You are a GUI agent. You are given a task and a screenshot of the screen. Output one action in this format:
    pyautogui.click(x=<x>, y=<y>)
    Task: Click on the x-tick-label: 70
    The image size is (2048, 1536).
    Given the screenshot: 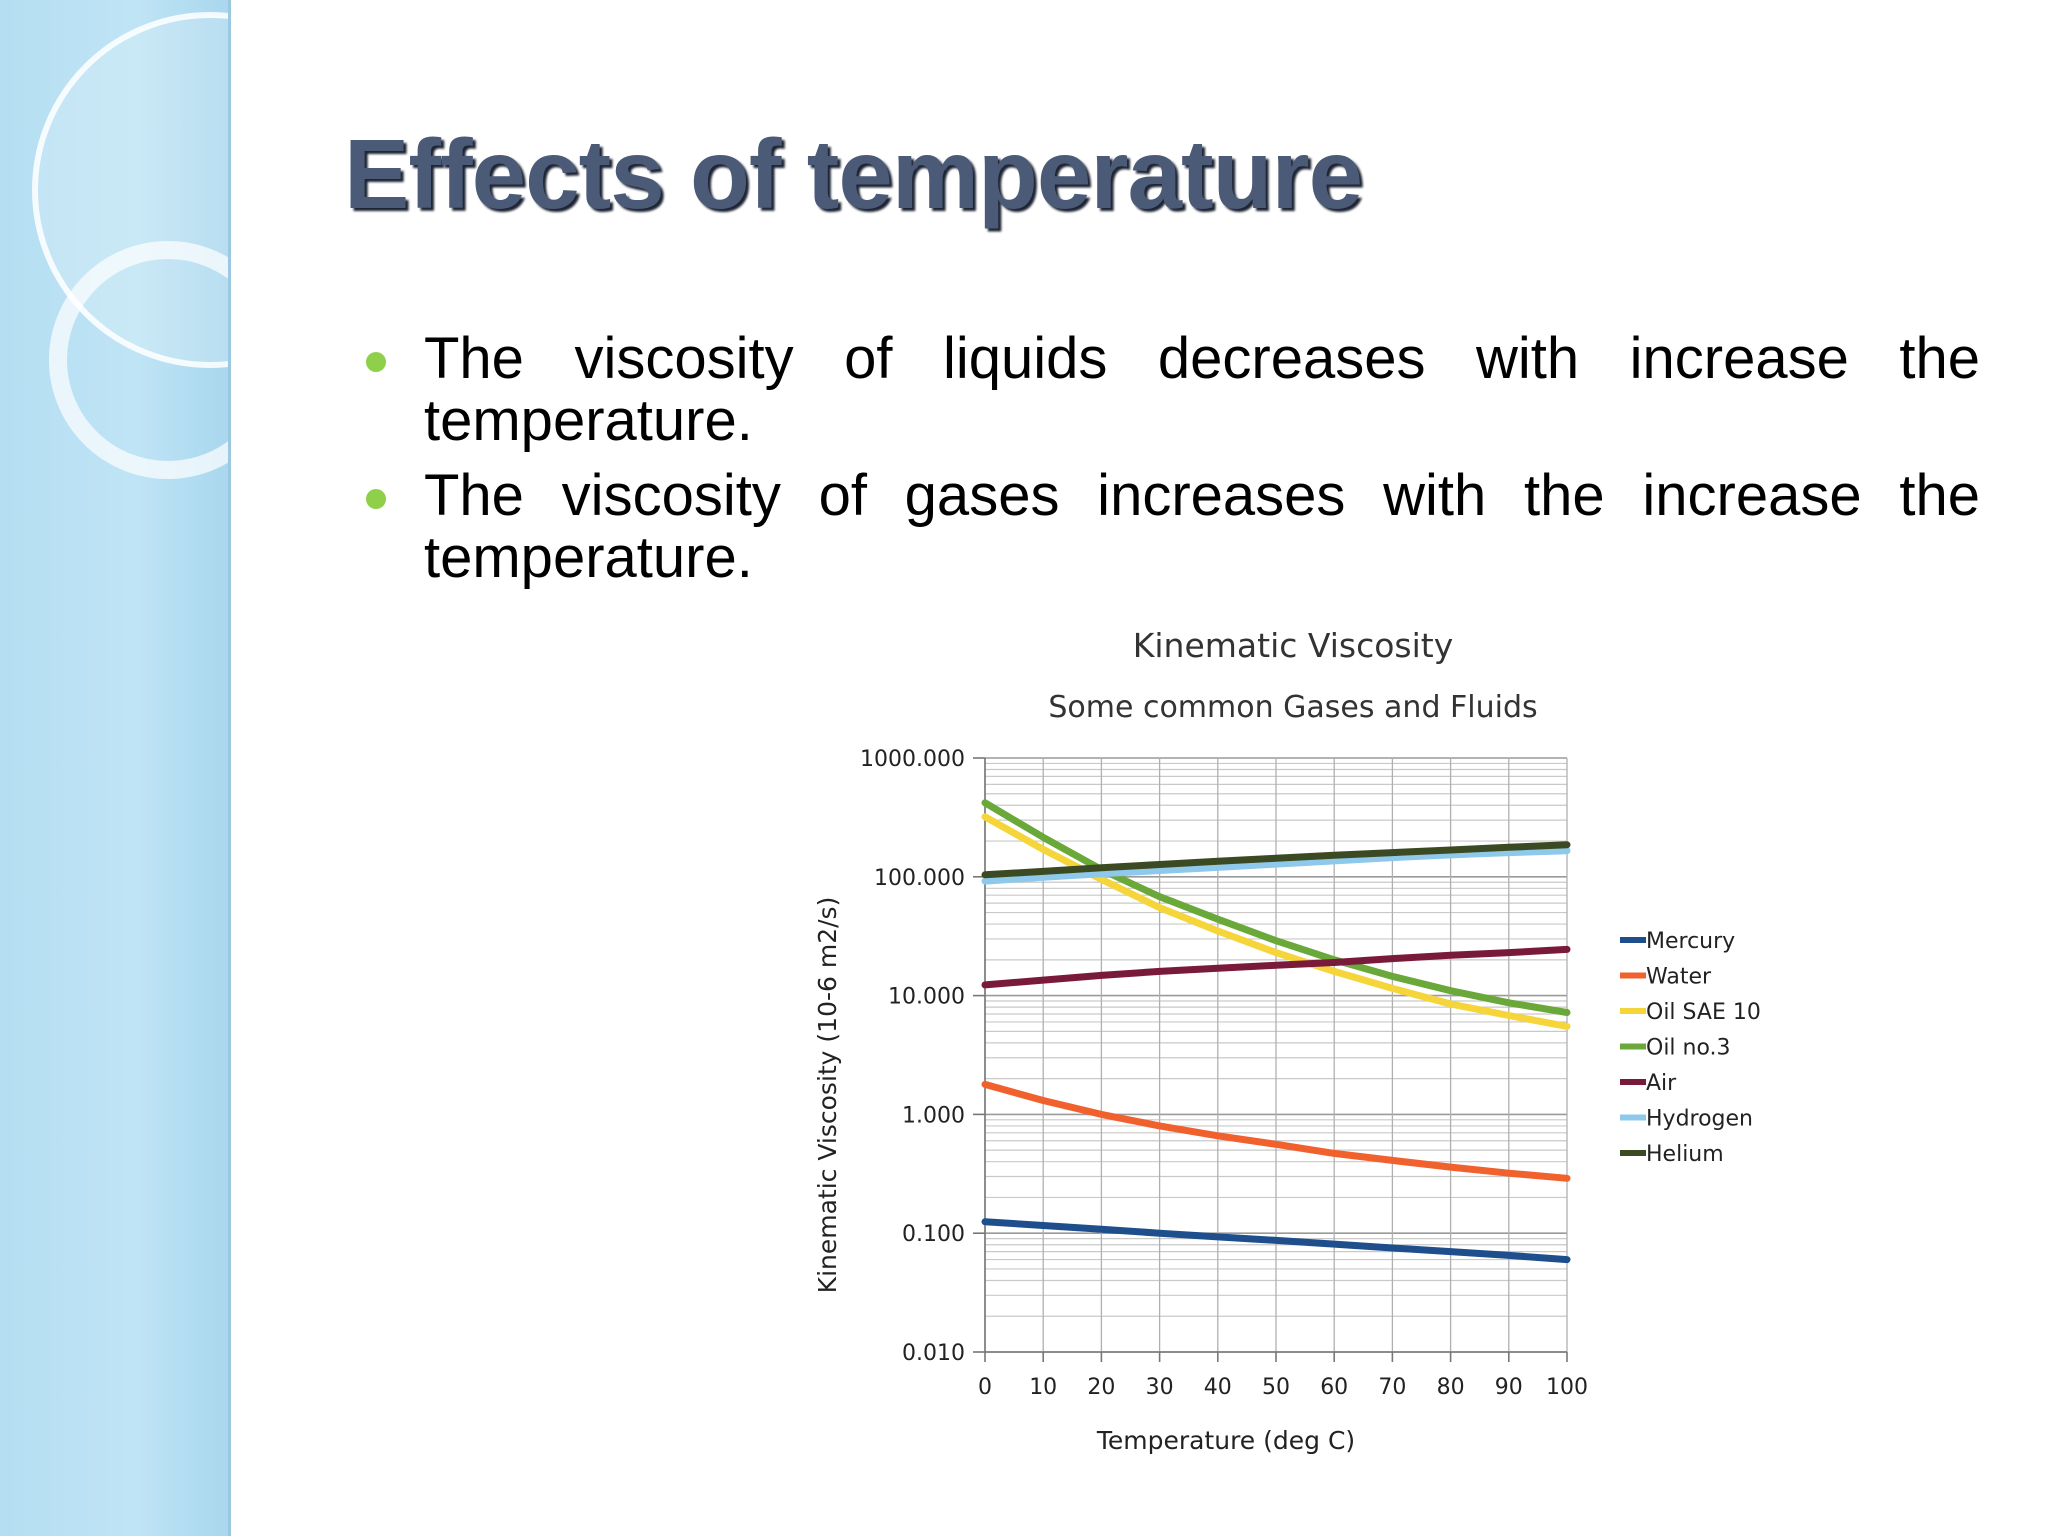 What is the action you would take?
    pyautogui.click(x=1392, y=1387)
    